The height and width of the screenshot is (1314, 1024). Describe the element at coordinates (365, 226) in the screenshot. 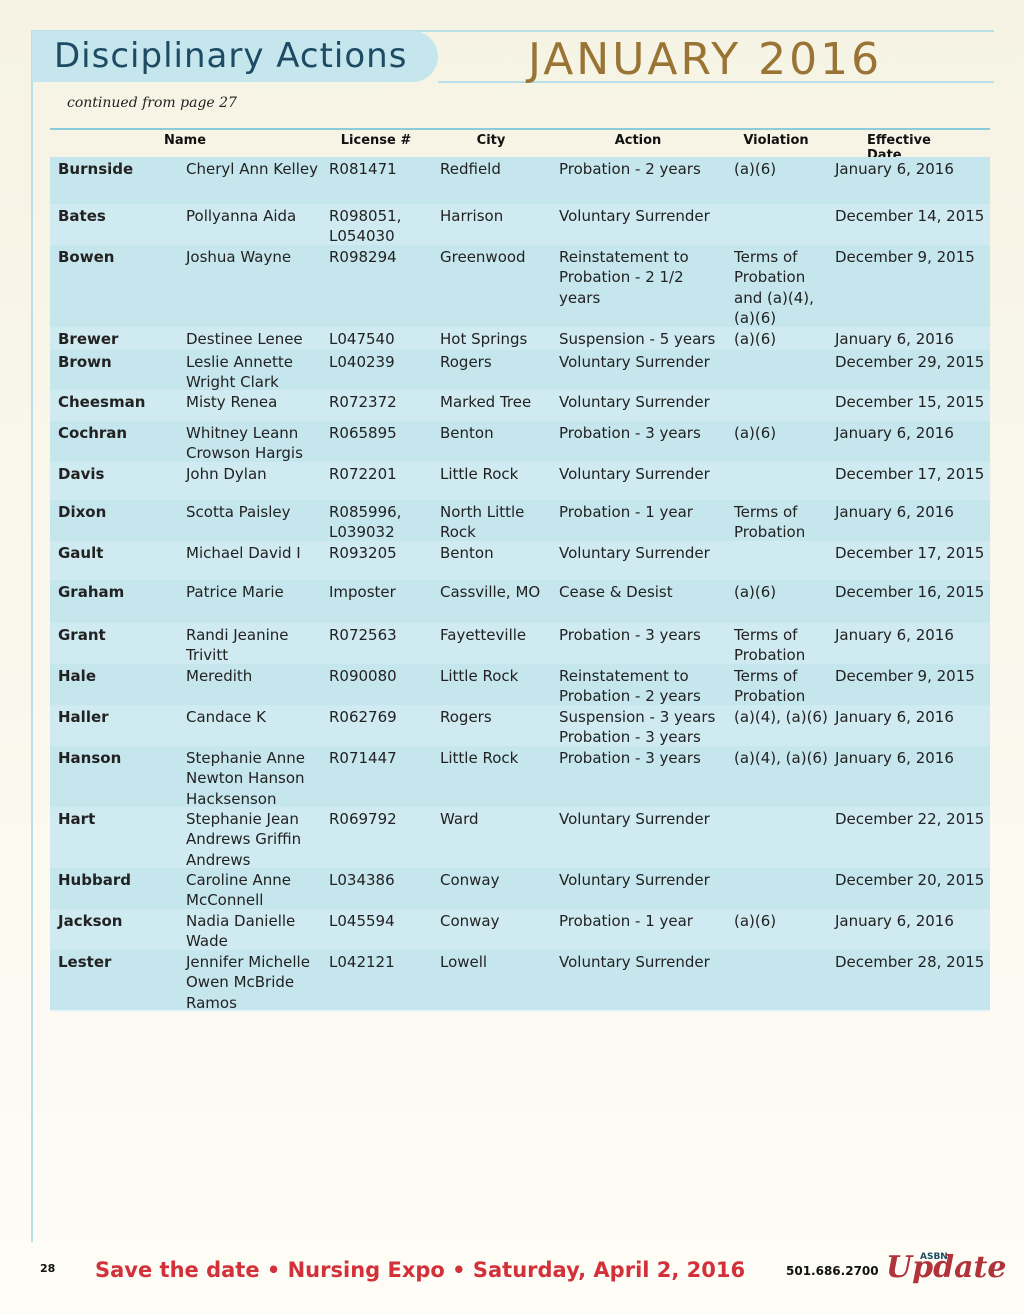

I see `license: R098051, L054030` at that location.